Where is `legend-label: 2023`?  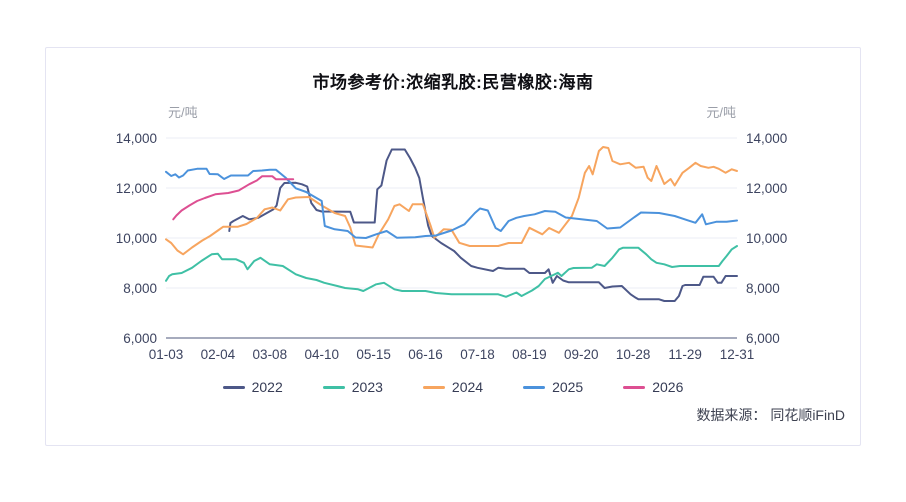
legend-label: 2023 is located at coordinates (367, 387).